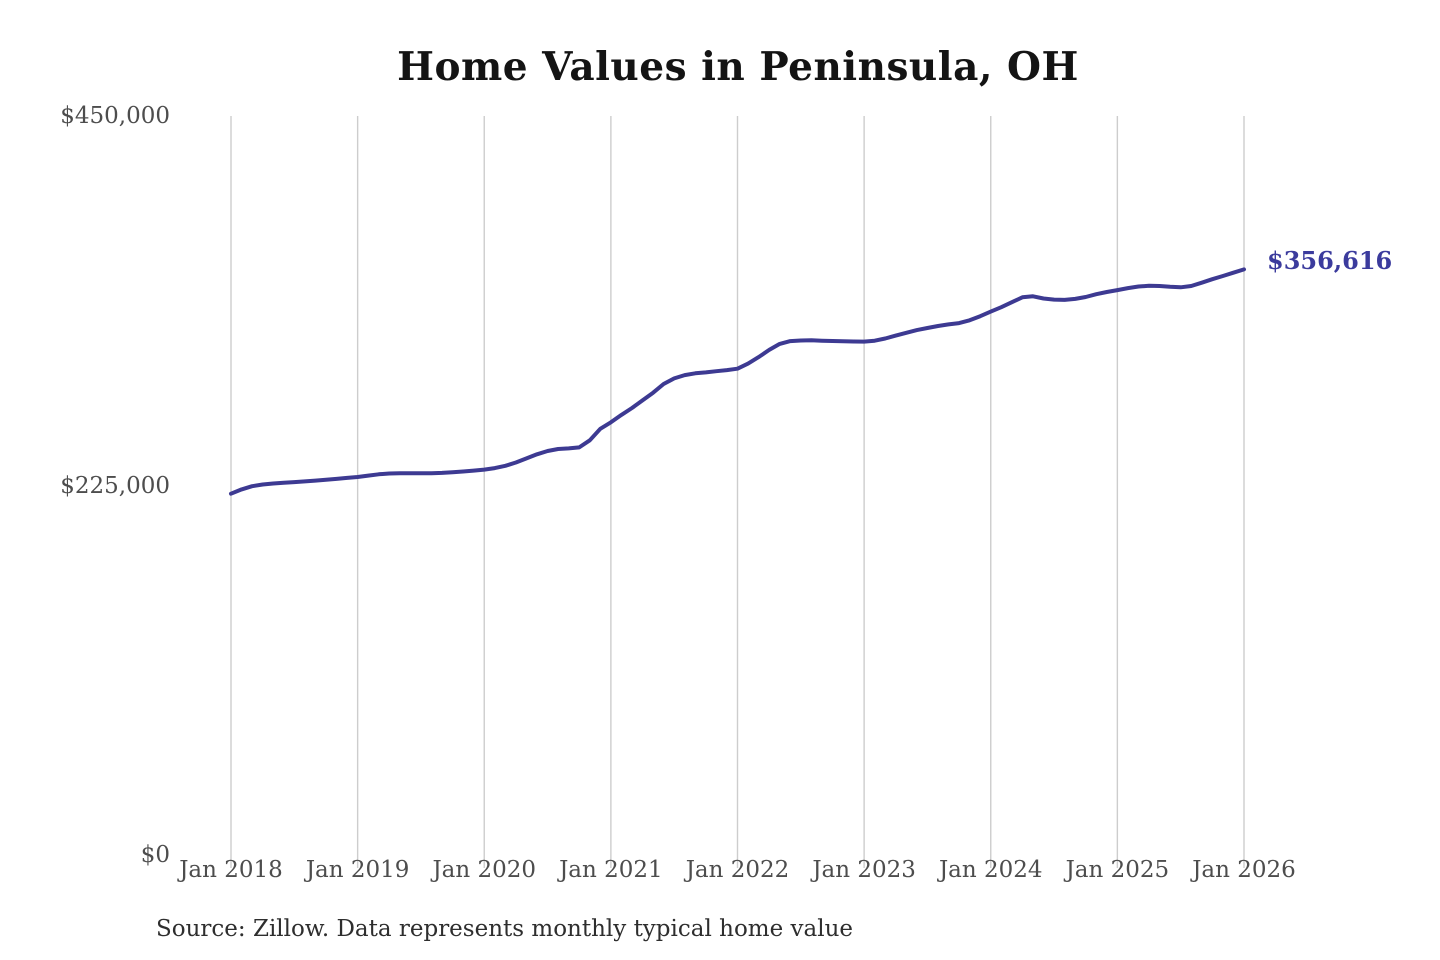  I want to click on x-tick-label: Jan 2023, so click(864, 870).